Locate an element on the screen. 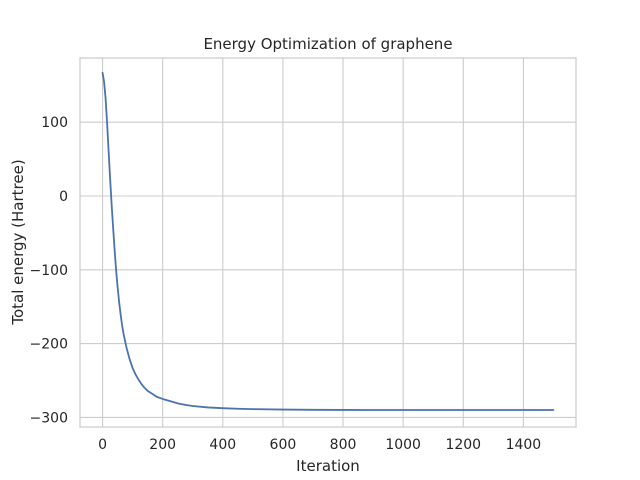 The height and width of the screenshot is (480, 640). x-axis-label: Iteration is located at coordinates (328, 466).